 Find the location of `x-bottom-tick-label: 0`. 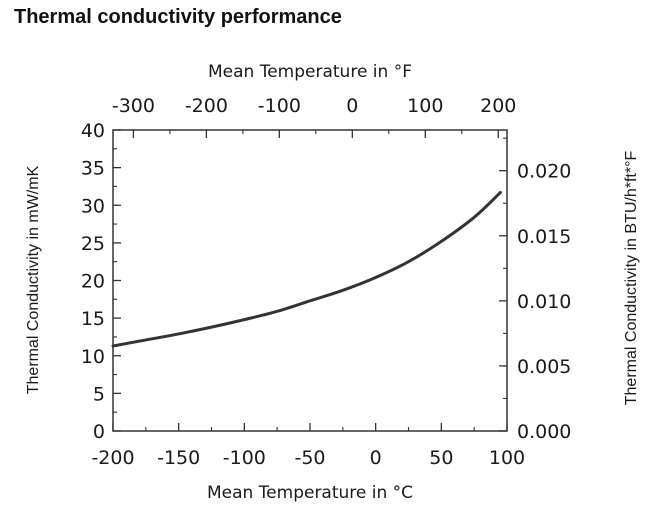

x-bottom-tick-label: 0 is located at coordinates (376, 458).